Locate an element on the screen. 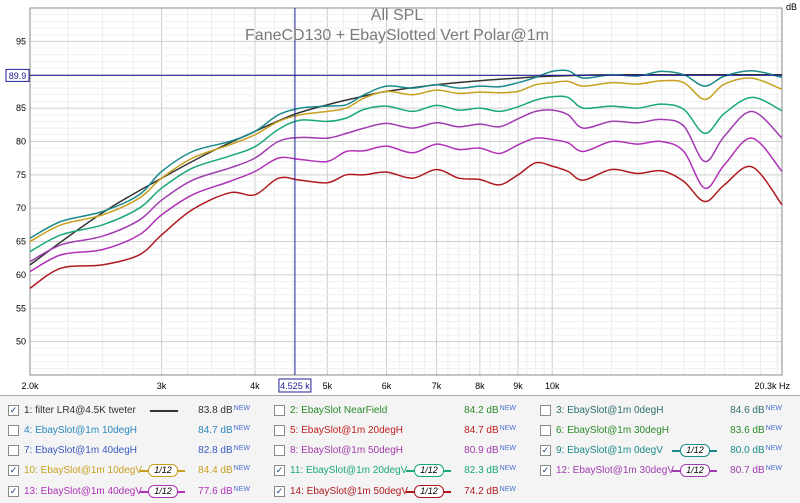  legend-label: 6: EbaySlot@1m 30degH is located at coordinates (612, 430).